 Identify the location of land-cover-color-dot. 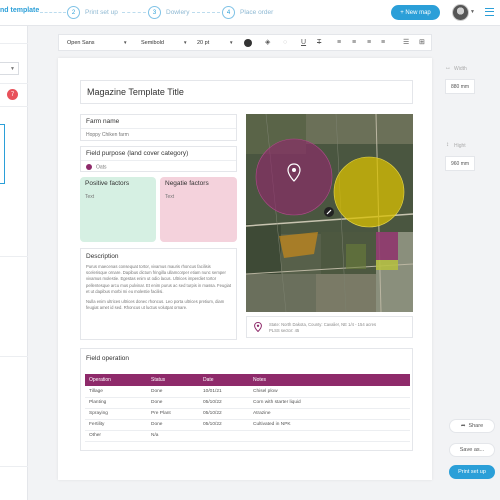
(89, 167).